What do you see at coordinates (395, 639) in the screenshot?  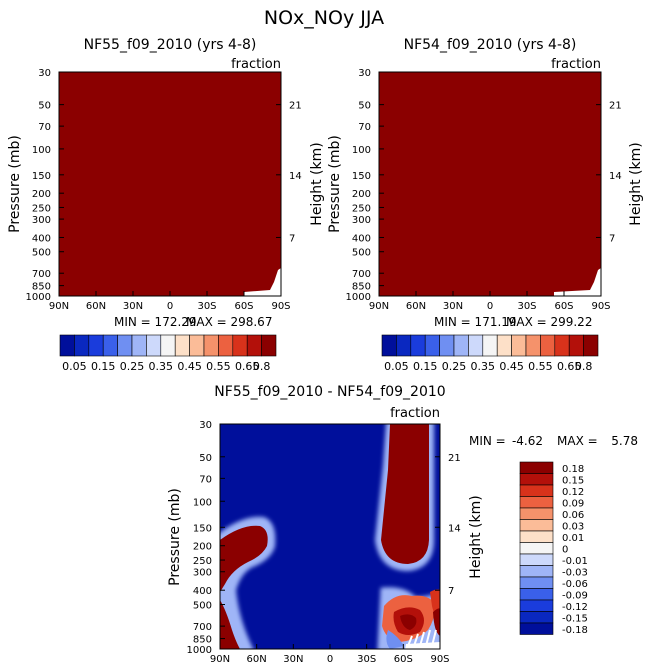 I see `panel-3-blob-lightblue` at bounding box center [395, 639].